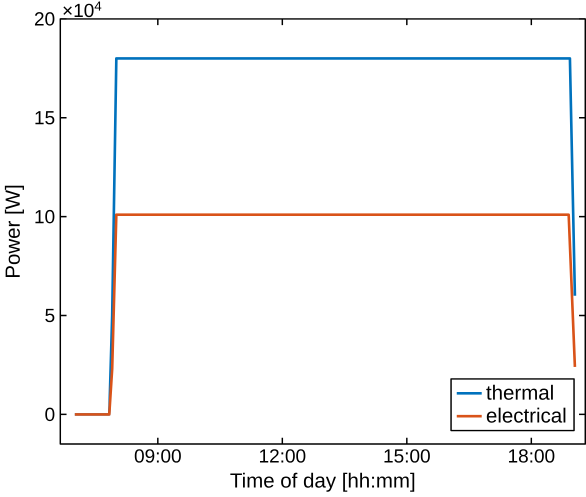 The width and height of the screenshot is (586, 497). What do you see at coordinates (44, 217) in the screenshot?
I see `y-tick-label: 10` at bounding box center [44, 217].